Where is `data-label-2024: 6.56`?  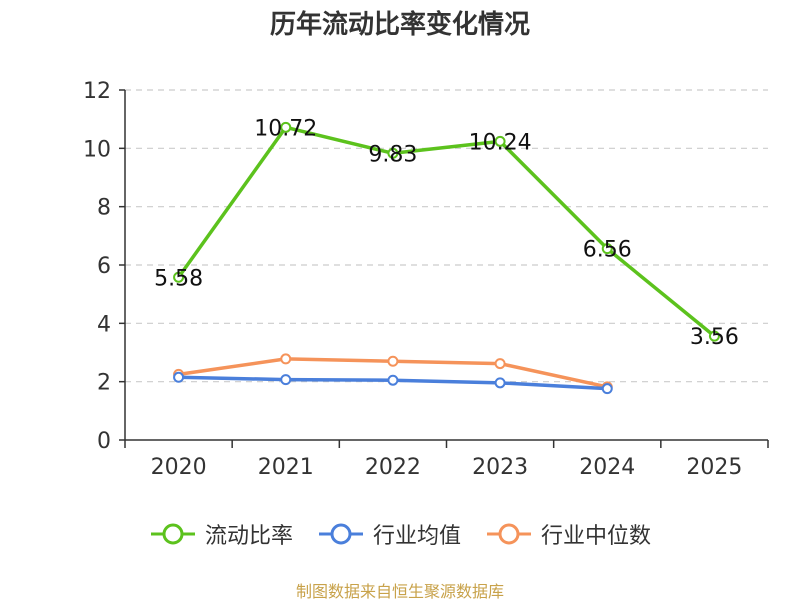
data-label-2024: 6.56 is located at coordinates (607, 250).